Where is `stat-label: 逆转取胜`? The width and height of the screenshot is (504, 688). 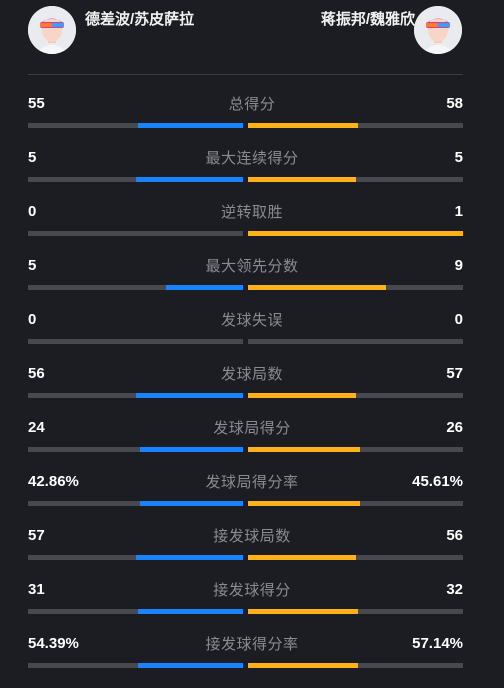 stat-label: 逆转取胜 is located at coordinates (251, 212).